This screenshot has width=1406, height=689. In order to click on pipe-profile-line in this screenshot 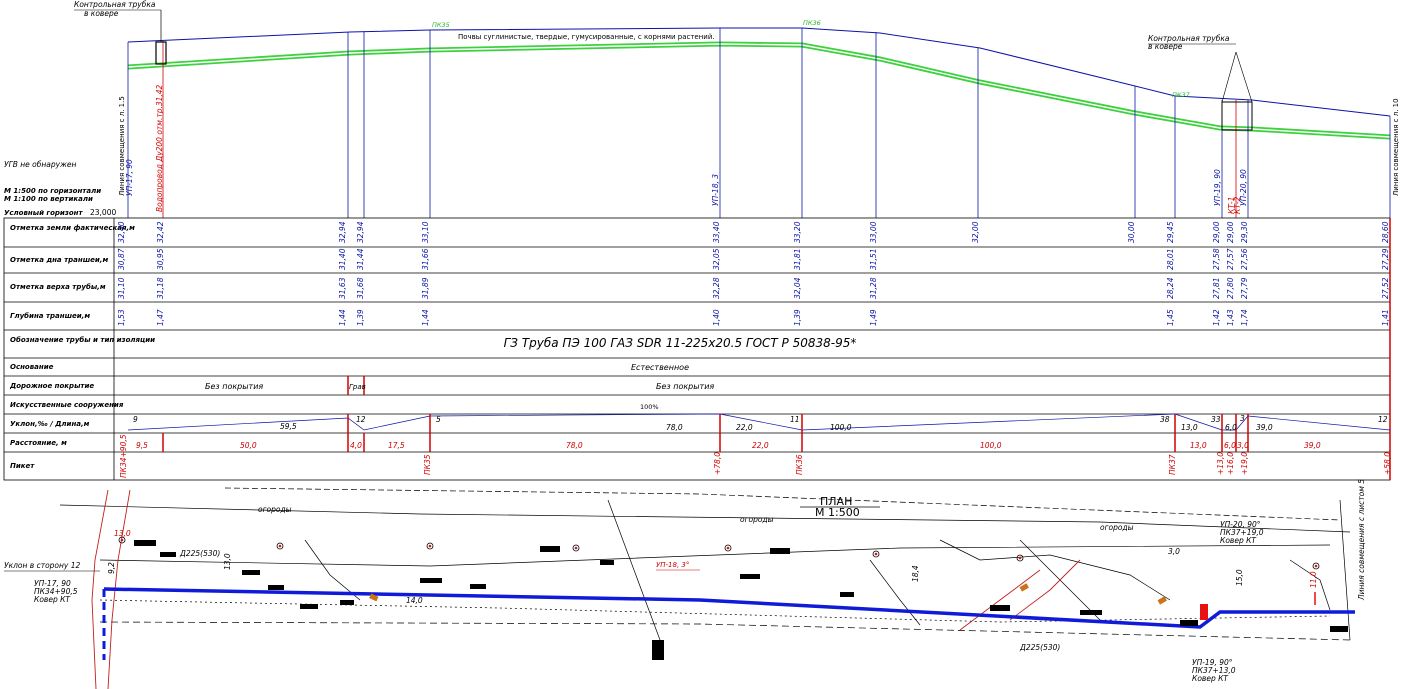, I will do `click(759, 90)`.